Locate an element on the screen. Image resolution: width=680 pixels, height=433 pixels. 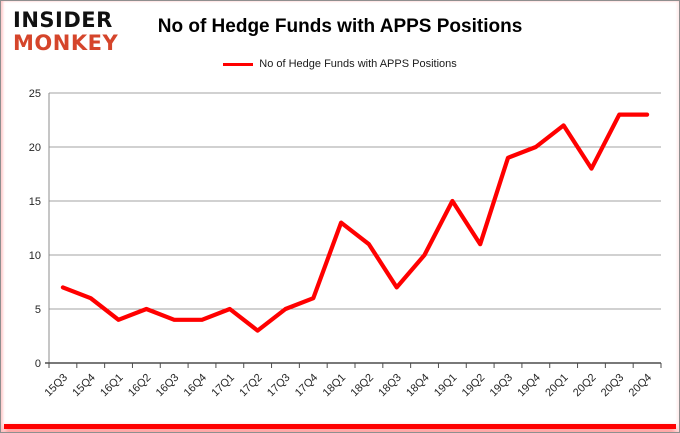
x-axis-label: 17Q4 is located at coordinates (307, 386).